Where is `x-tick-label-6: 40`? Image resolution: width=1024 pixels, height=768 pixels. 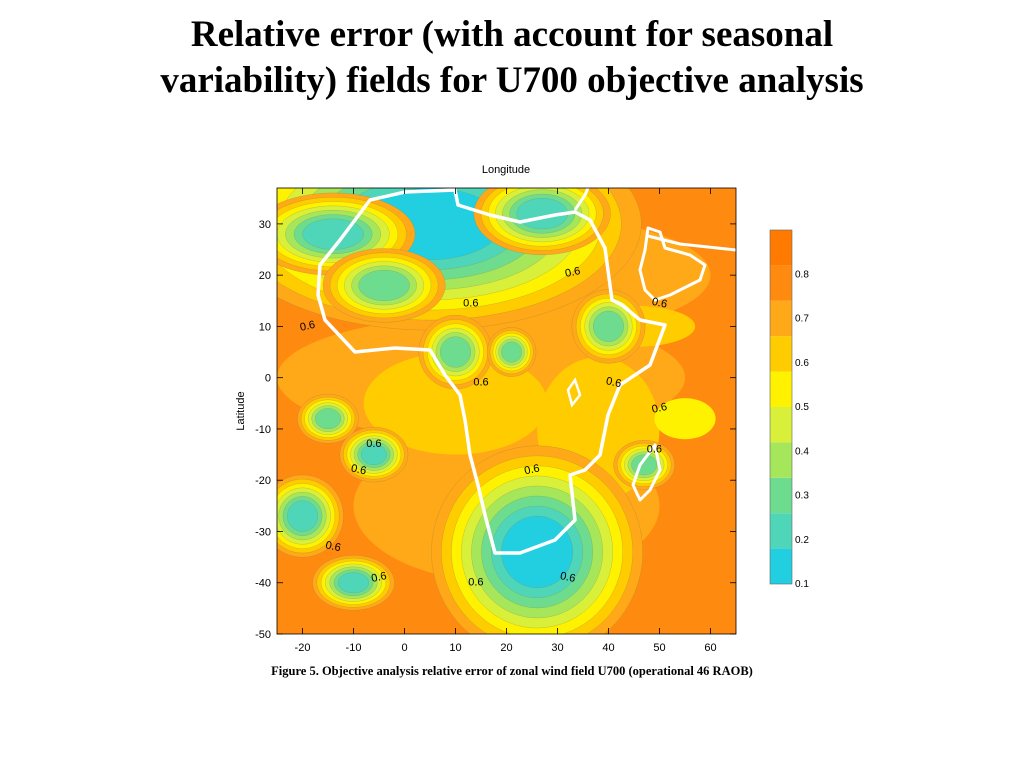
x-tick-label-6: 40 is located at coordinates (608, 648).